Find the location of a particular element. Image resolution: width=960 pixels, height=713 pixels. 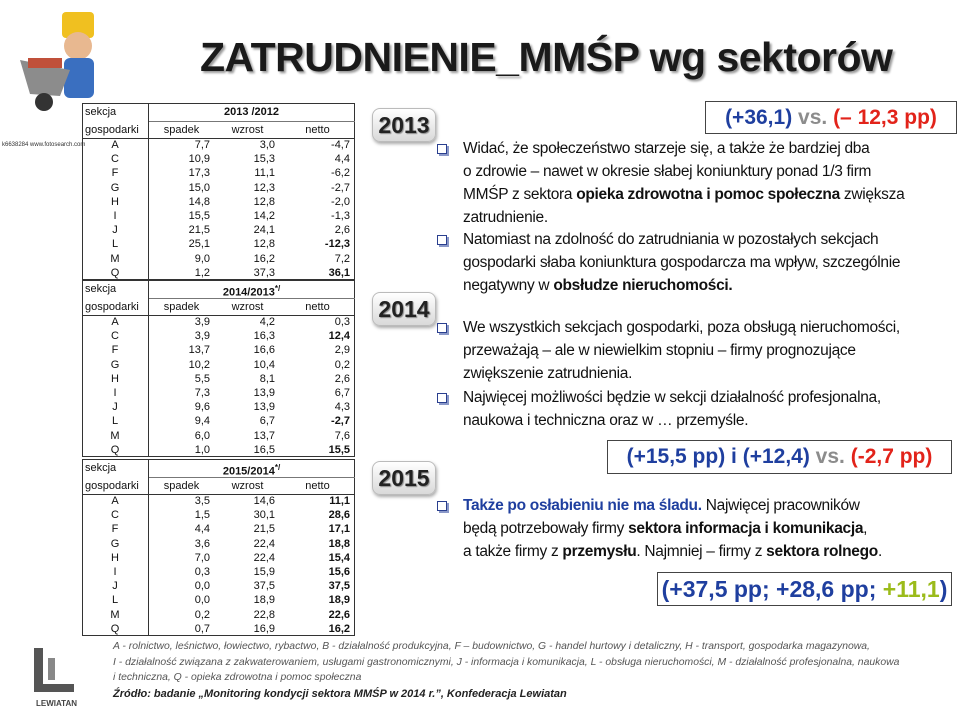

text-segment: zwiększenie zatrudnienia. is located at coordinates (548, 373).